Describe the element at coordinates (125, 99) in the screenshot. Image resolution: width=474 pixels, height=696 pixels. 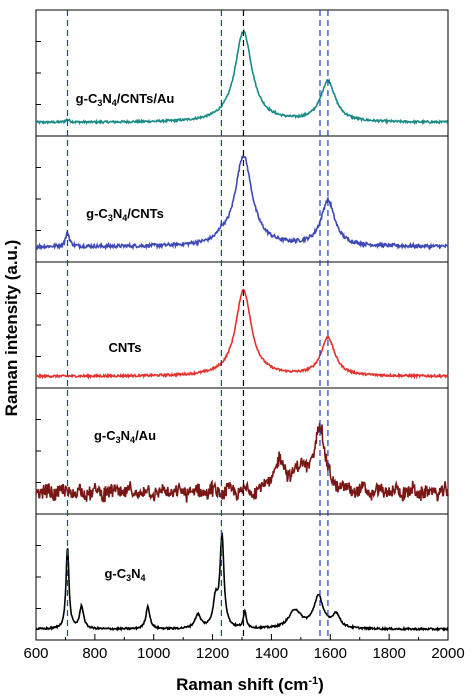
I see `panel-label: g-C3N4/CNTs/Au` at that location.